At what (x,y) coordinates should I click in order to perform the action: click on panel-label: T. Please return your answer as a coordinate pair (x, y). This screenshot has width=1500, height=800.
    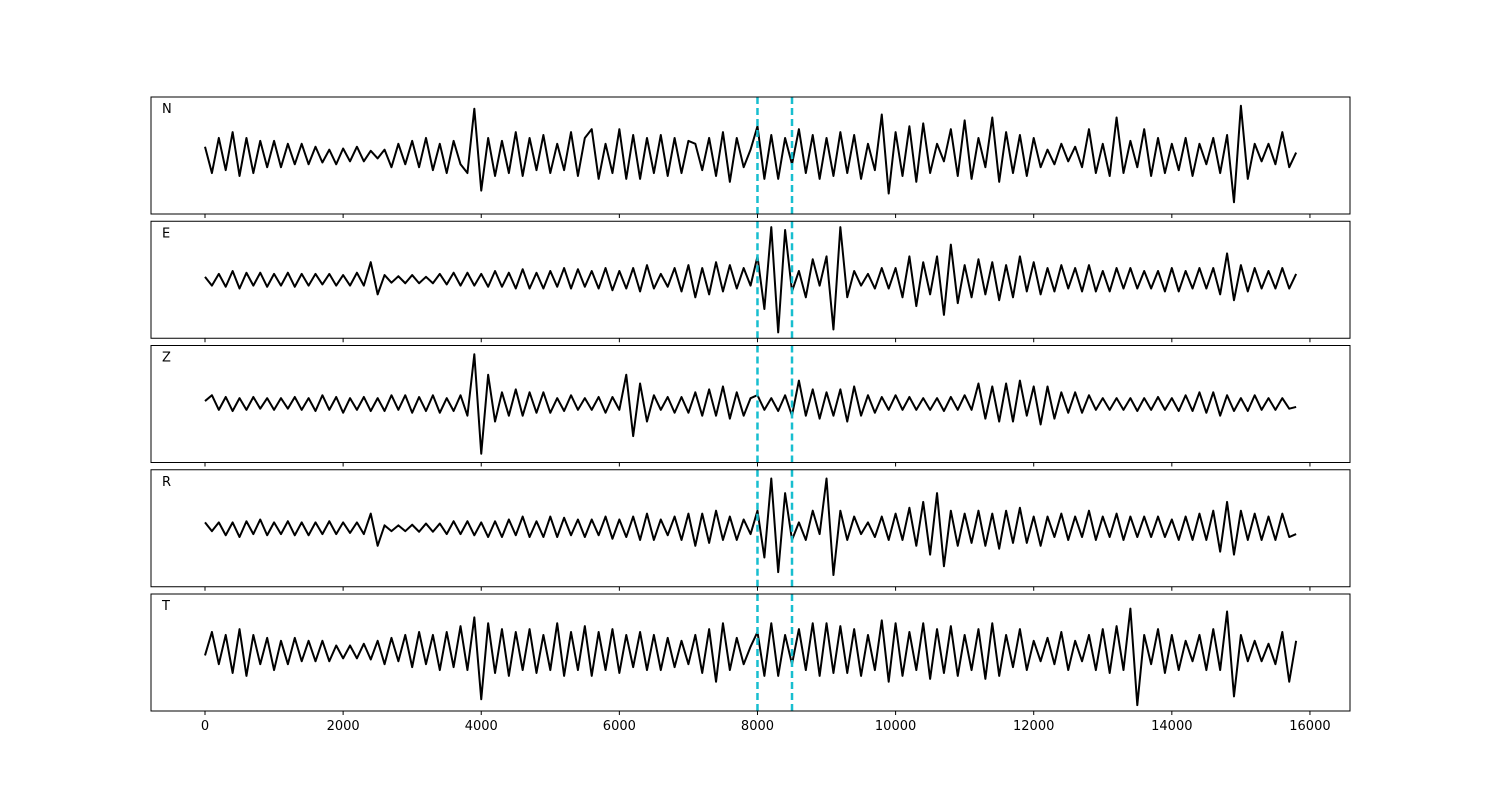
    Looking at the image, I should click on (165, 606).